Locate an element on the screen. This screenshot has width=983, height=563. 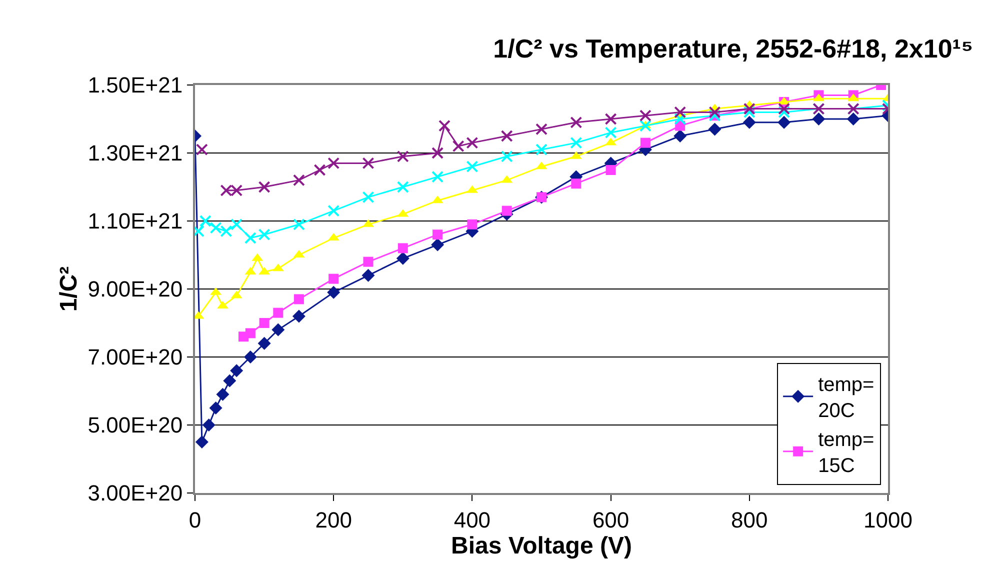
y-tick-label: 3.00E+20 is located at coordinates (135, 493).